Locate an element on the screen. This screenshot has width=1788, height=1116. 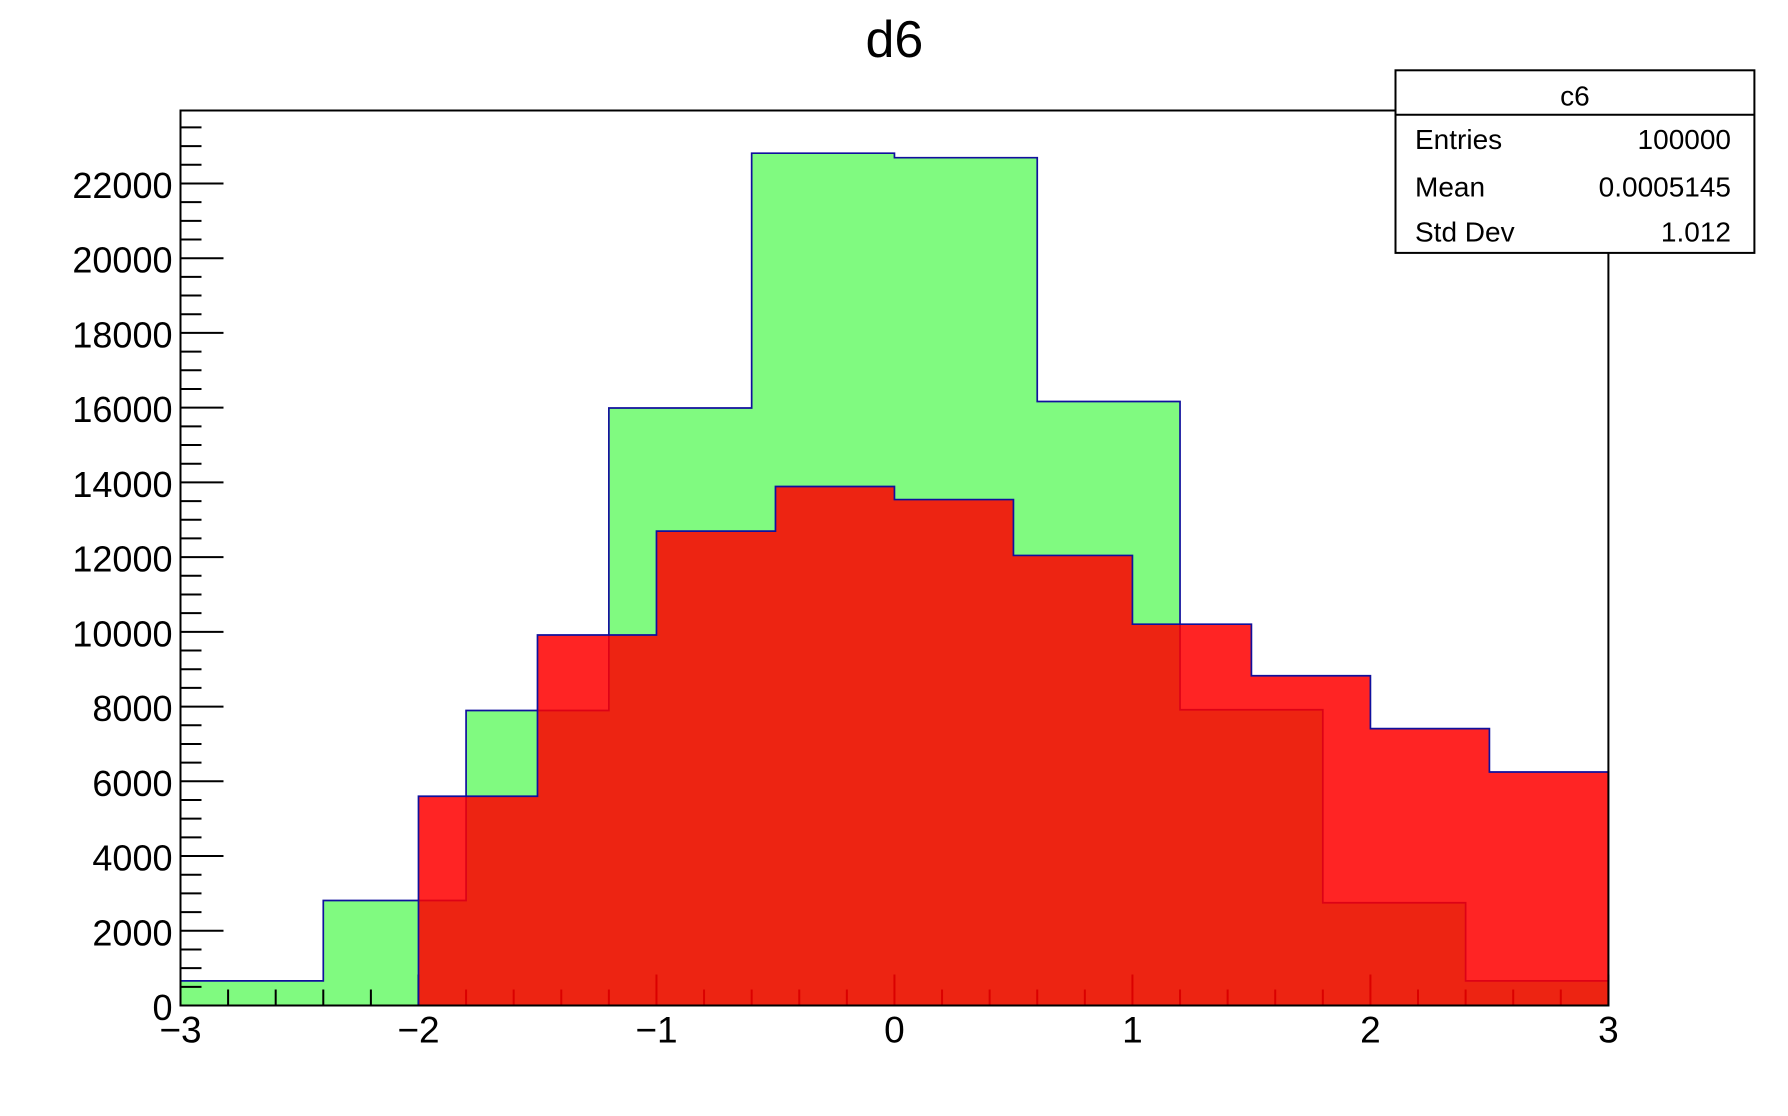
svg-text: 8000 is located at coordinates (132, 708).